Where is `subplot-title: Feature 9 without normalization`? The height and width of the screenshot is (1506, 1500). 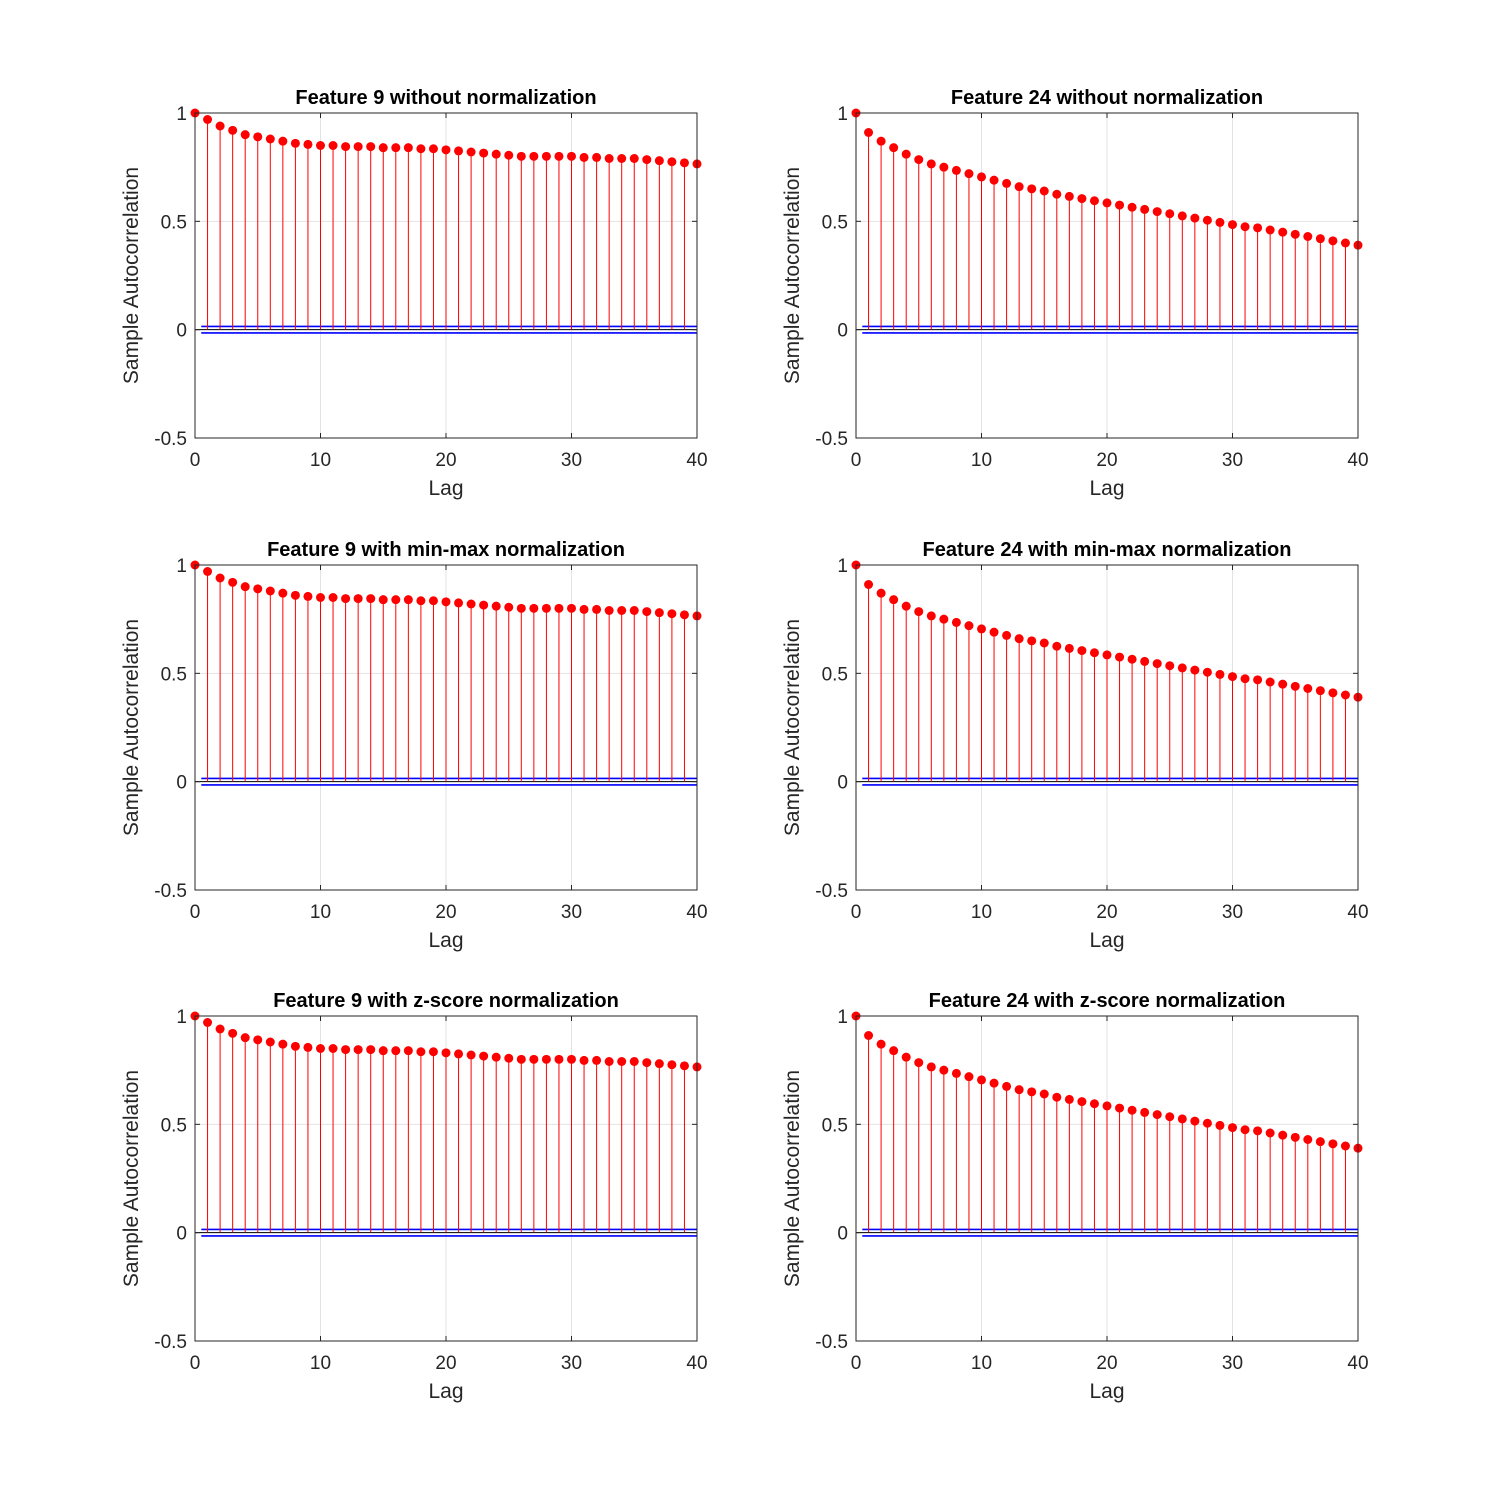 subplot-title: Feature 9 without normalization is located at coordinates (445, 98).